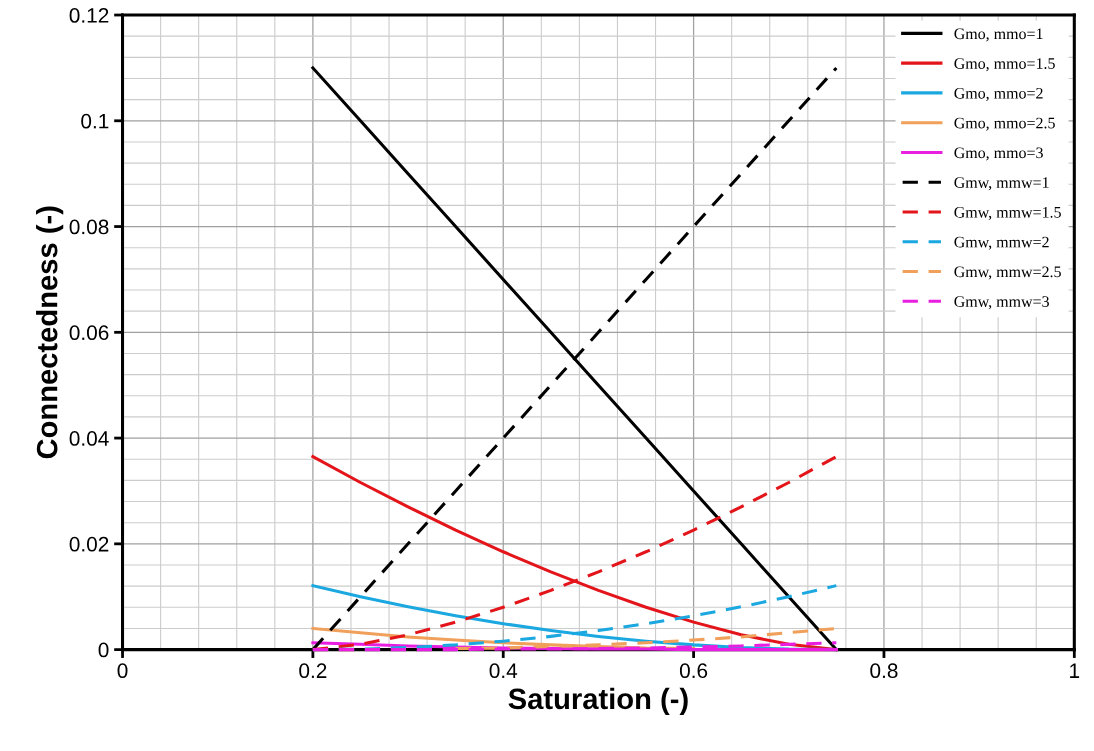 This screenshot has height=751, width=1094. I want to click on x-axis-title: Saturation (-), so click(598, 701).